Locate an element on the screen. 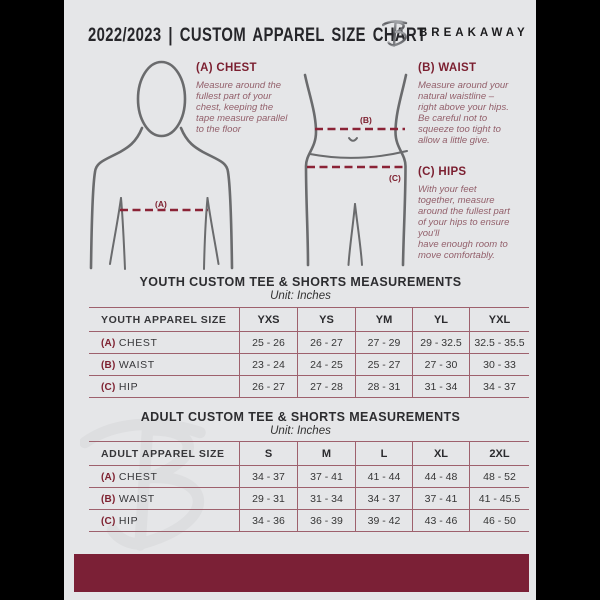  adult-table-header-row: ADULT APPAREL SIZE S M L XL 2XL is located at coordinates (309, 453).